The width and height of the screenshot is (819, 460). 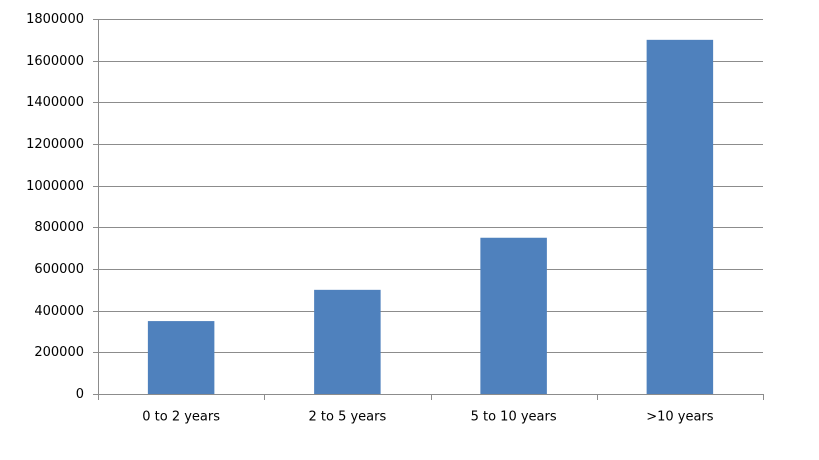 What do you see at coordinates (80, 394) in the screenshot?
I see `y-tick-label: 0` at bounding box center [80, 394].